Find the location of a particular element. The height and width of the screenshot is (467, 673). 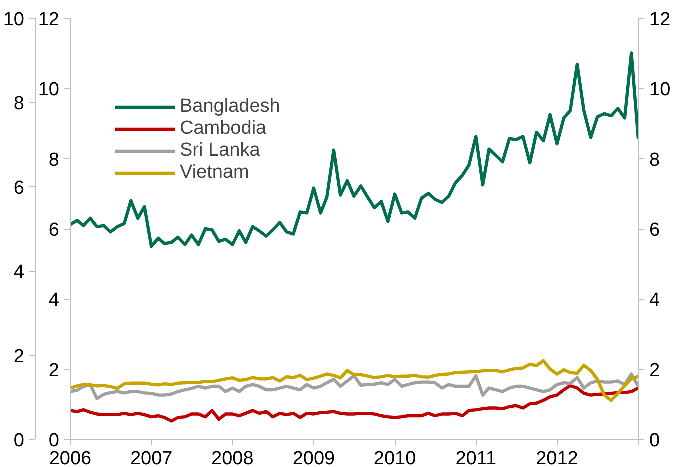

y-tick-label: 2 is located at coordinates (54, 371).